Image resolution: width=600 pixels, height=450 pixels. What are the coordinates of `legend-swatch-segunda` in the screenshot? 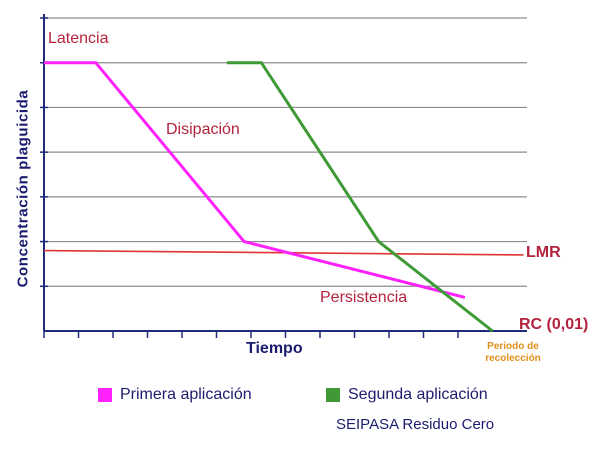 It's located at (333, 395).